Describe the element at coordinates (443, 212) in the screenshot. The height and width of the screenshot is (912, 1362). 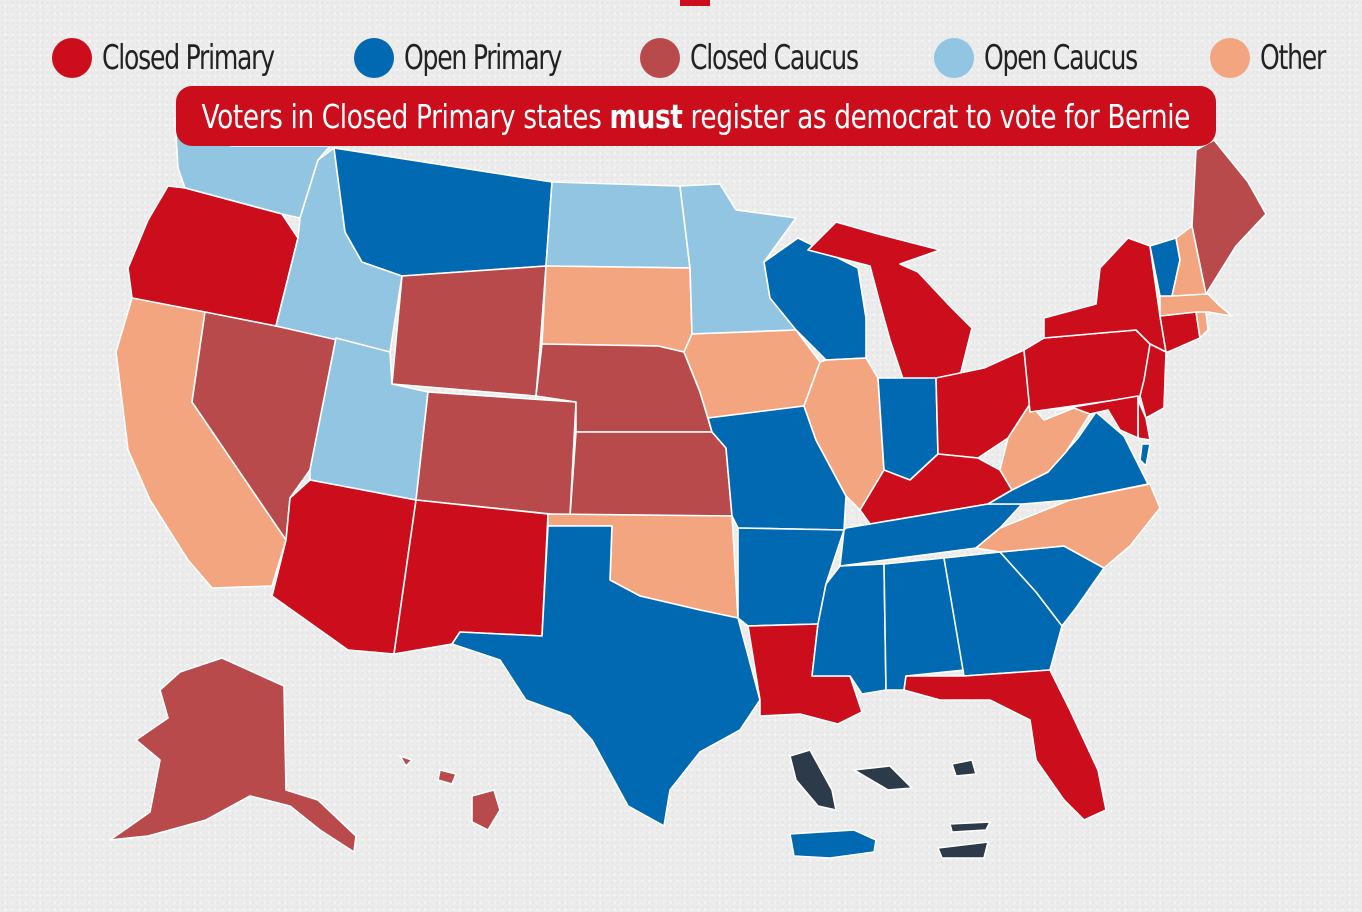
I see `state-MT` at that location.